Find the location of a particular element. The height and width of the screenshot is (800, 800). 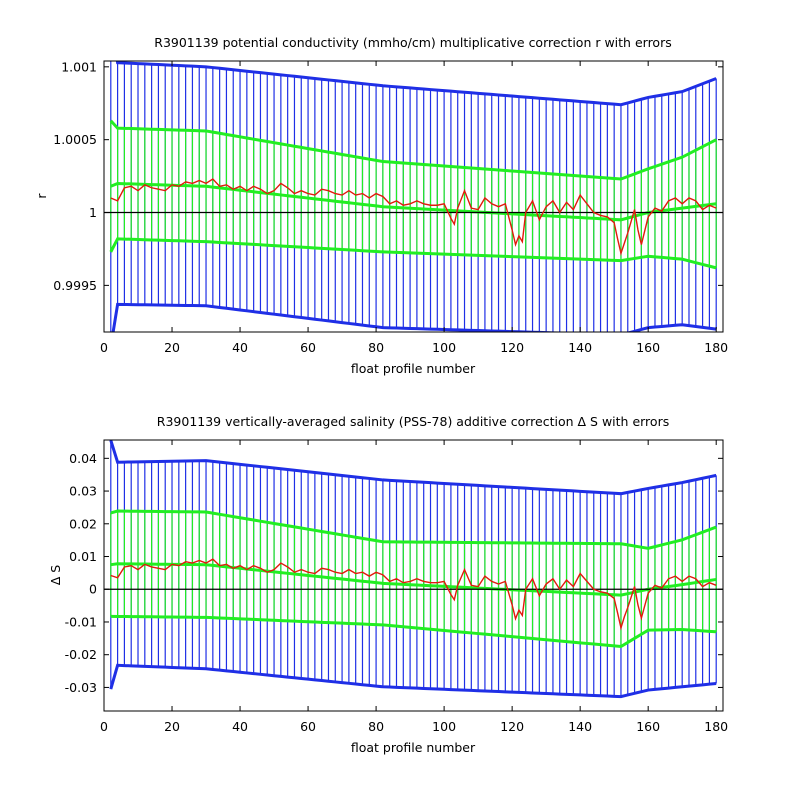

y-axis-label: r is located at coordinates (41, 196).